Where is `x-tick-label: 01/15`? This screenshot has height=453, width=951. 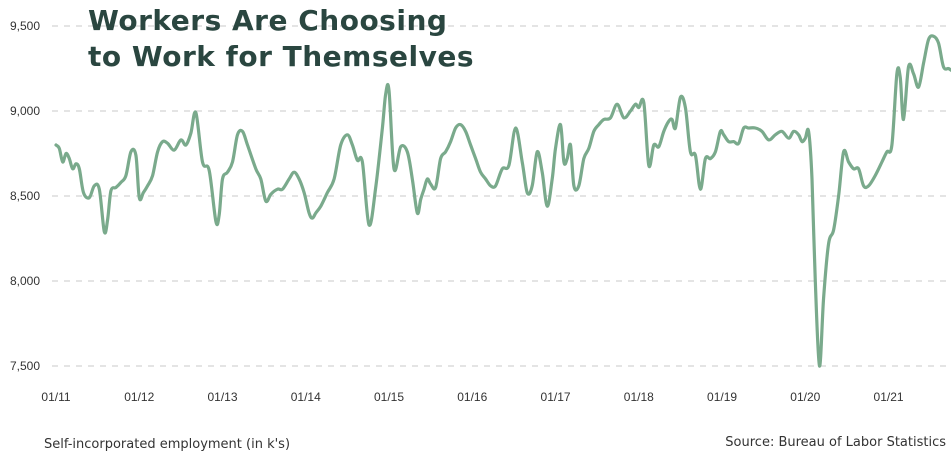
x-tick-label: 01/15 is located at coordinates (389, 397).